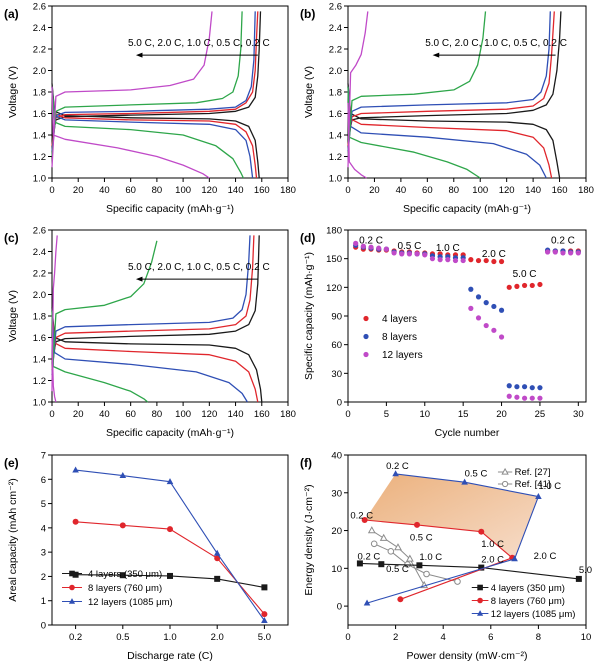 The width and height of the screenshot is (594, 666). I want to click on charge-curve-0-2-C, so click(156, 75).